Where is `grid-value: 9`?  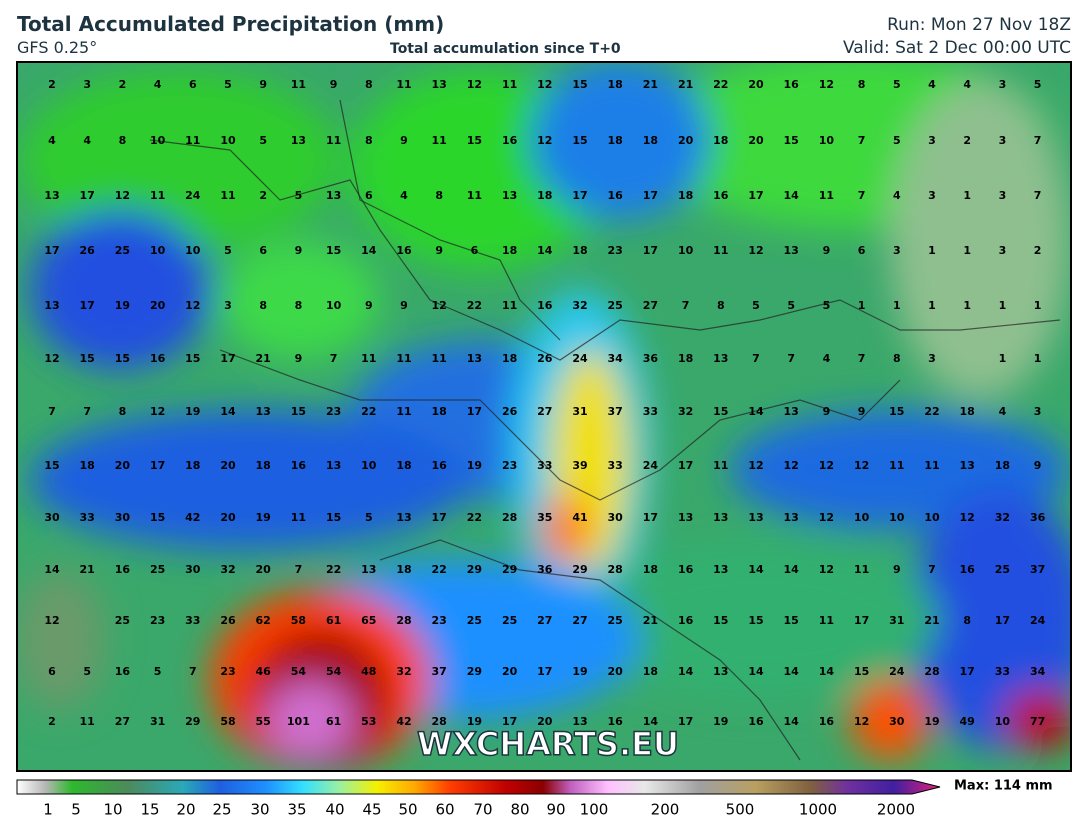
grid-value: 9 is located at coordinates (862, 411).